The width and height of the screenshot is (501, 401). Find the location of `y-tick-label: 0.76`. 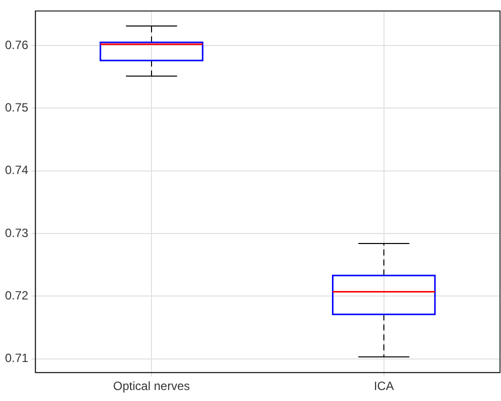

y-tick-label: 0.76 is located at coordinates (16, 45).